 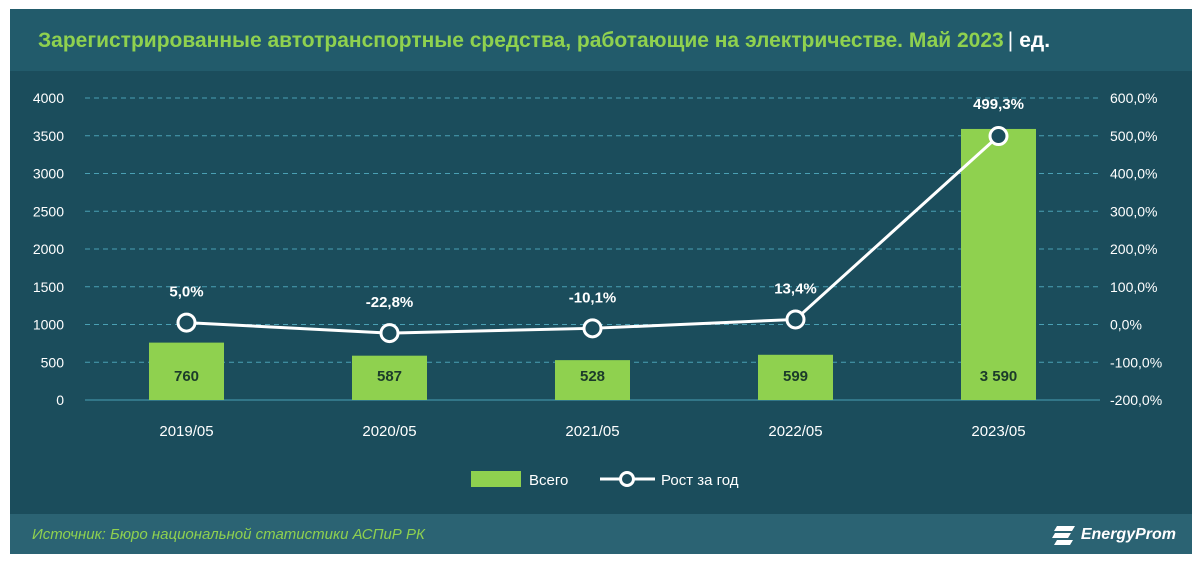 I want to click on growth-value-label: 499,3%, so click(x=998, y=104).